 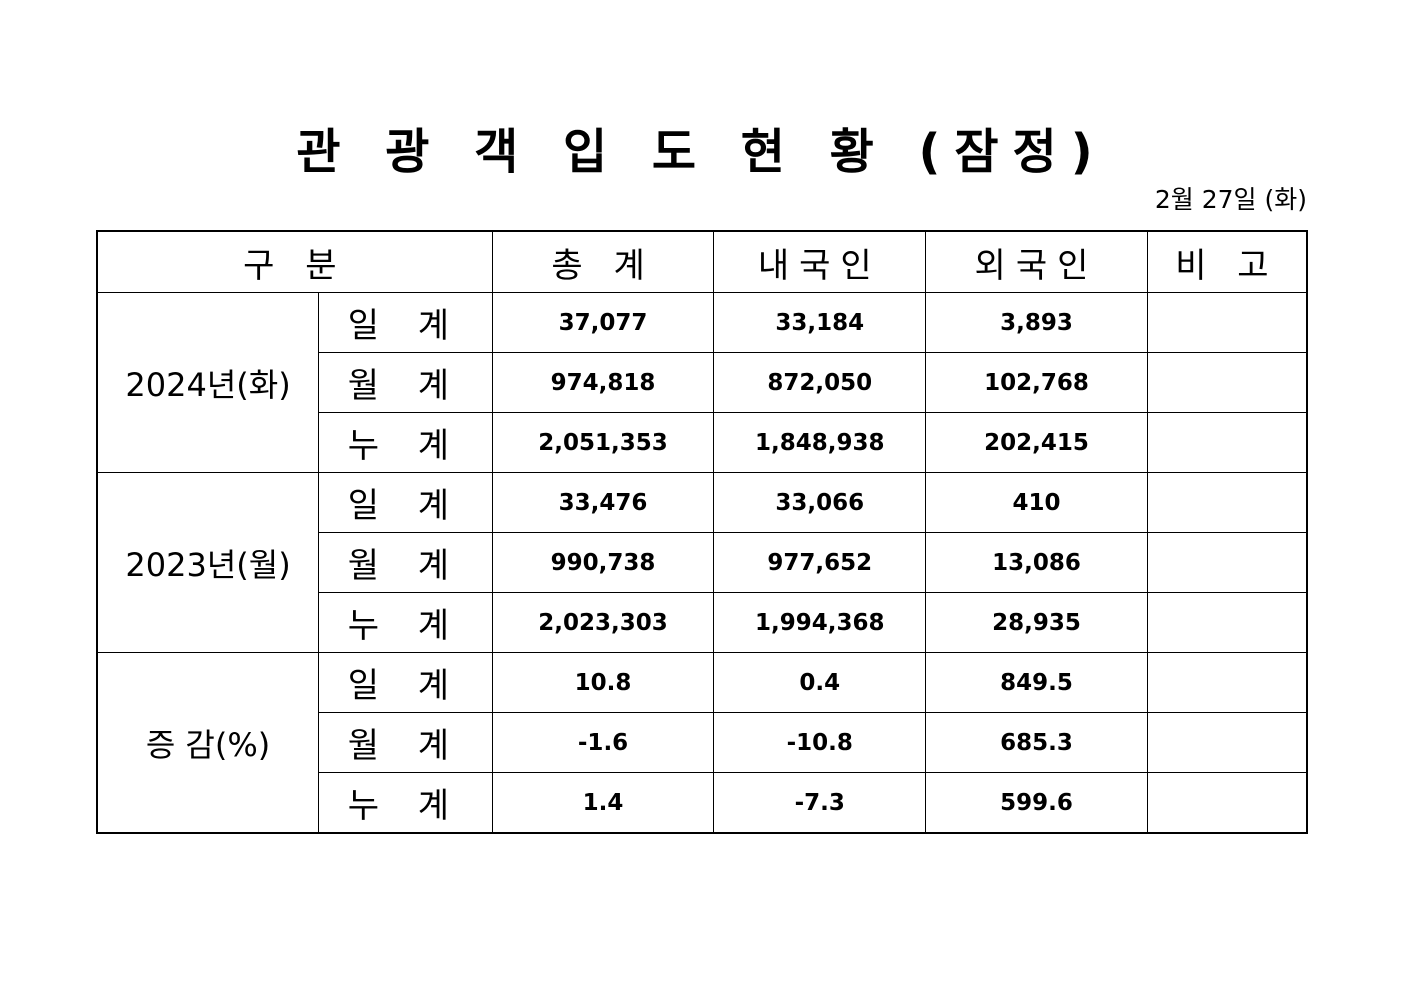 I want to click on value-cell: 13,086, so click(x=1036, y=562).